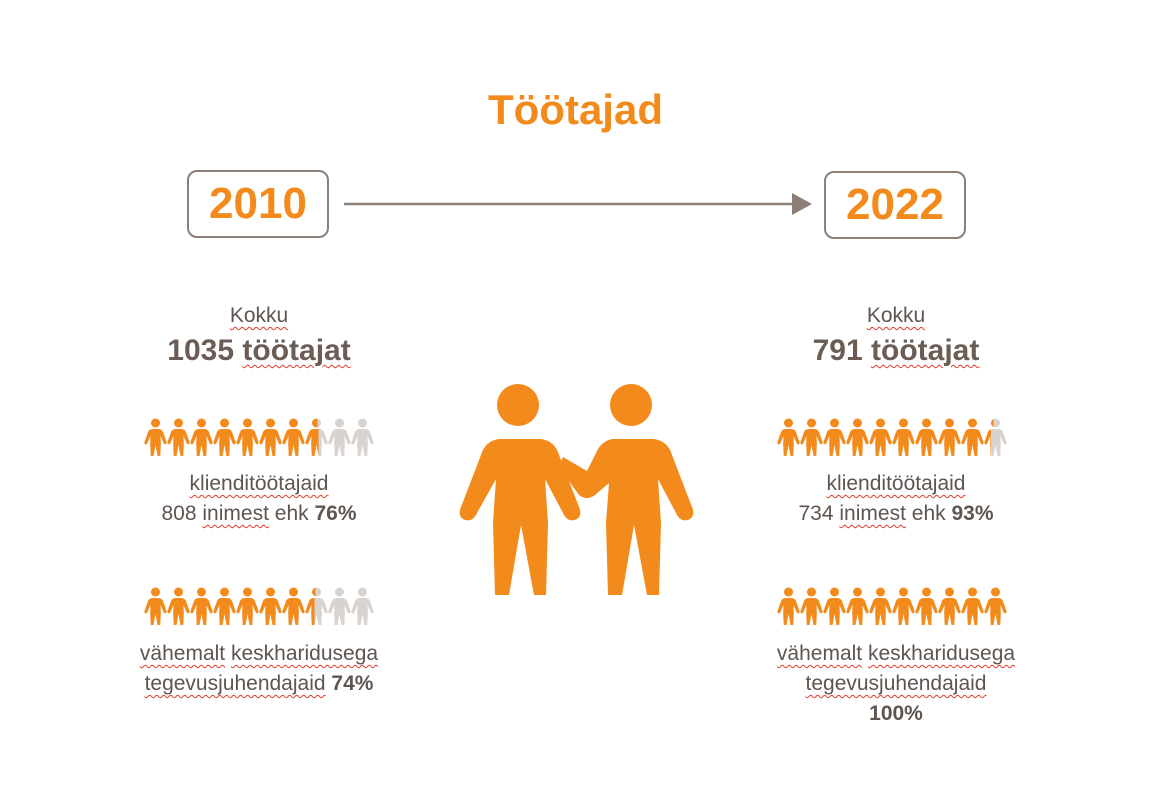 This screenshot has height=809, width=1151. Describe the element at coordinates (928, 513) in the screenshot. I see `right-stat1-word2: ehk` at that location.